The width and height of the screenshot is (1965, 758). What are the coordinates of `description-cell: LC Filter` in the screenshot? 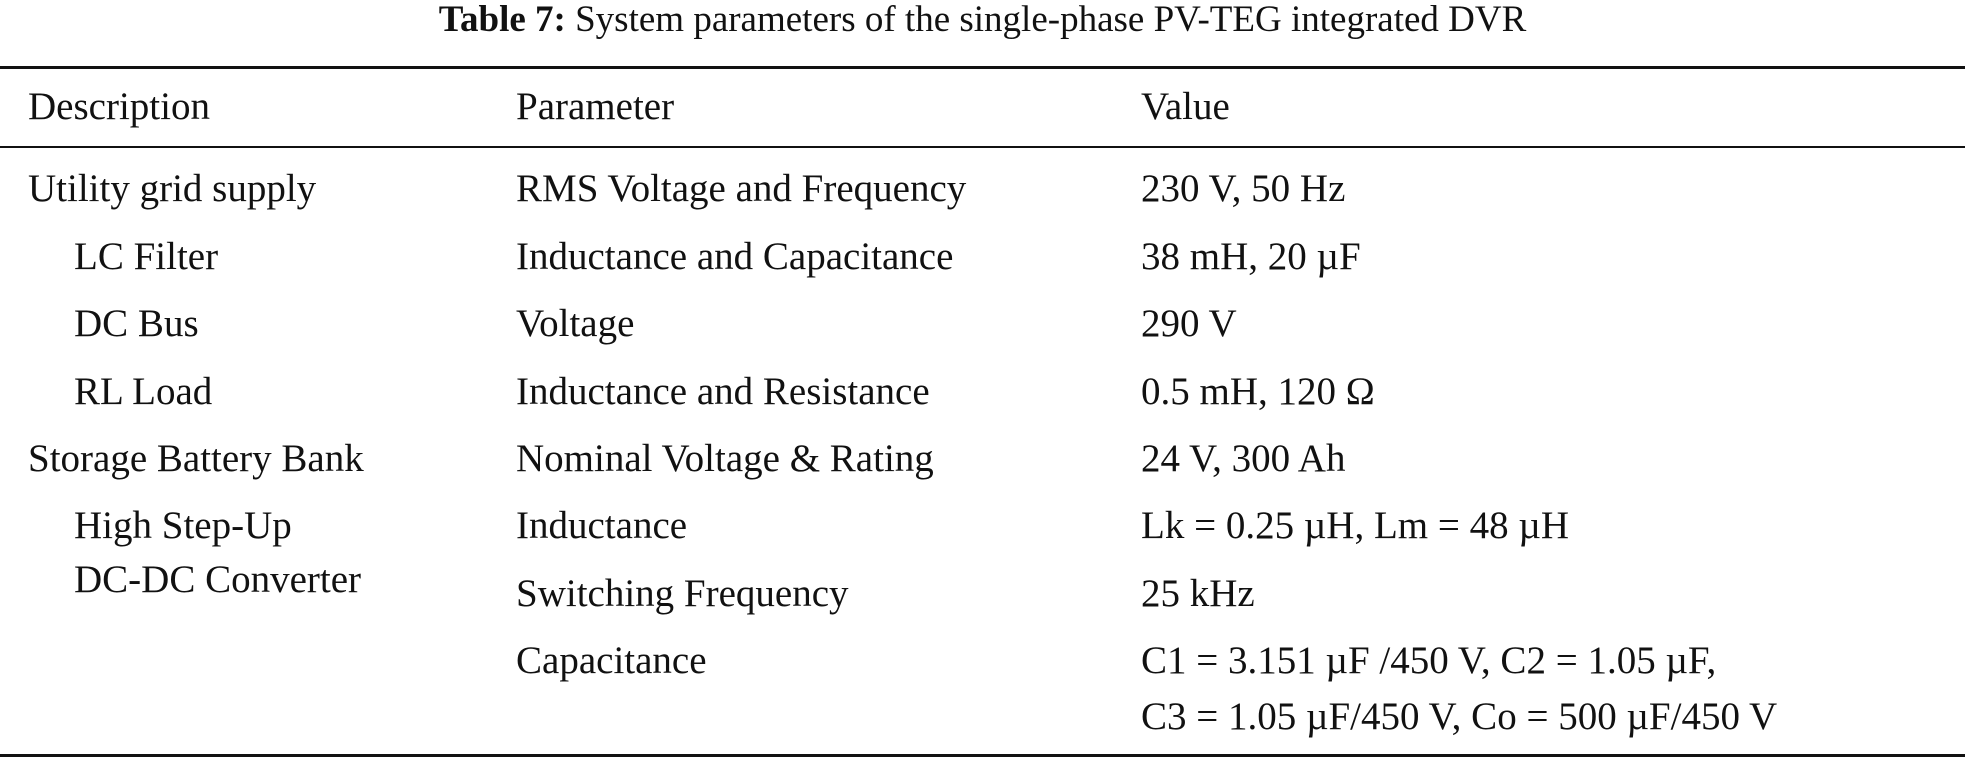 It's located at (146, 256).